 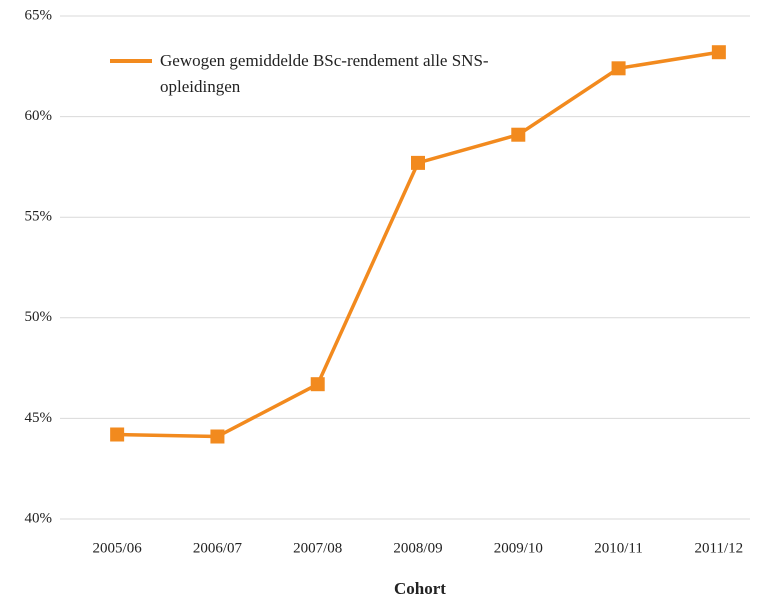 What do you see at coordinates (317, 548) in the screenshot?
I see `x-tick-label: 2007/08` at bounding box center [317, 548].